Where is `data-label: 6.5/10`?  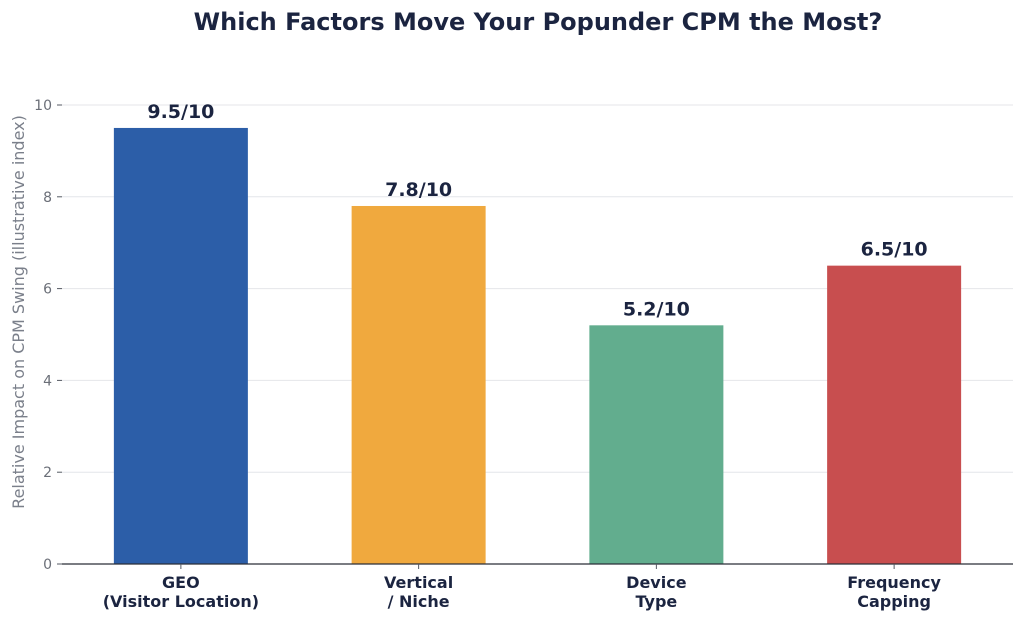 data-label: 6.5/10 is located at coordinates (894, 250).